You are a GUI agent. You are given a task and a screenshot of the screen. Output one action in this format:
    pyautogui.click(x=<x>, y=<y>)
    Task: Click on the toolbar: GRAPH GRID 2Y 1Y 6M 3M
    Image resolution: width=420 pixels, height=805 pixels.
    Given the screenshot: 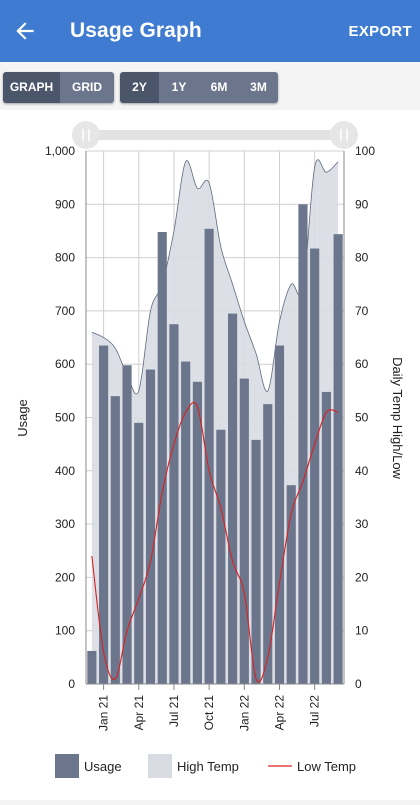 What is the action you would take?
    pyautogui.click(x=210, y=86)
    